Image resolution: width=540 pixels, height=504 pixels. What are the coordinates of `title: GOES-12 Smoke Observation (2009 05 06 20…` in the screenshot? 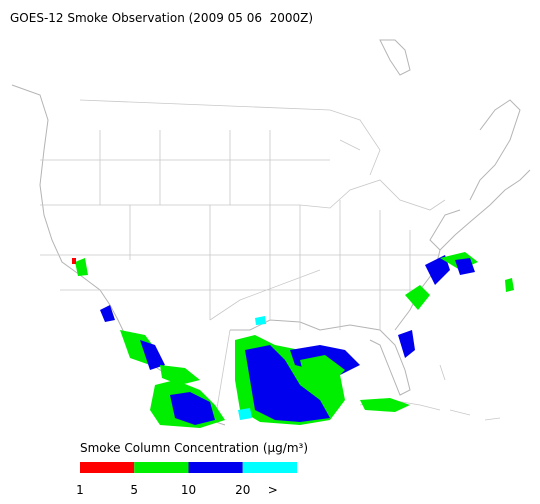 It's located at (161, 18).